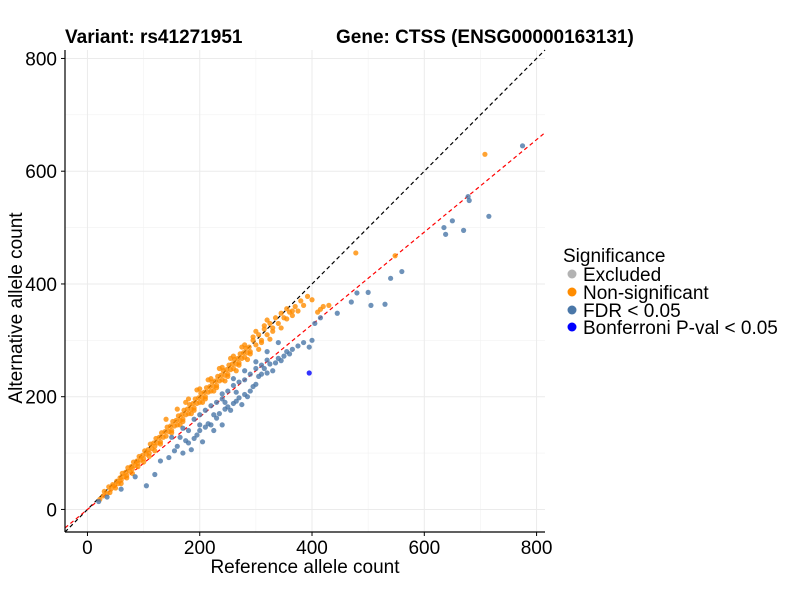  I want to click on legend-label: Excluded, so click(622, 275).